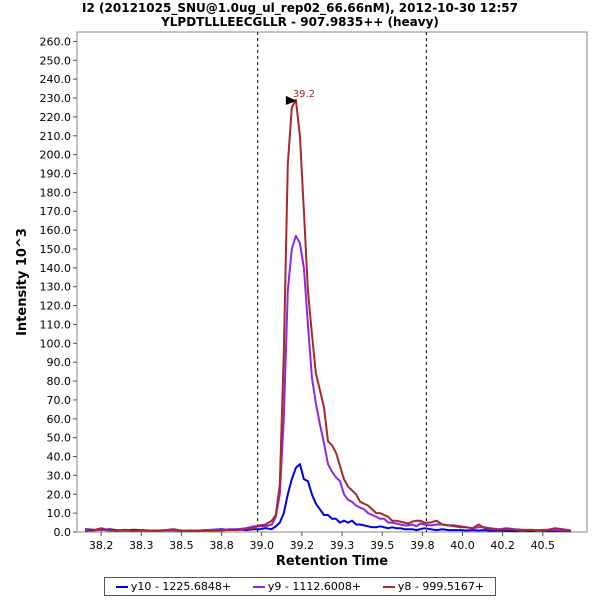 This screenshot has width=600, height=600. Describe the element at coordinates (63, 532) in the screenshot. I see `y-tick-label: 0.0` at that location.